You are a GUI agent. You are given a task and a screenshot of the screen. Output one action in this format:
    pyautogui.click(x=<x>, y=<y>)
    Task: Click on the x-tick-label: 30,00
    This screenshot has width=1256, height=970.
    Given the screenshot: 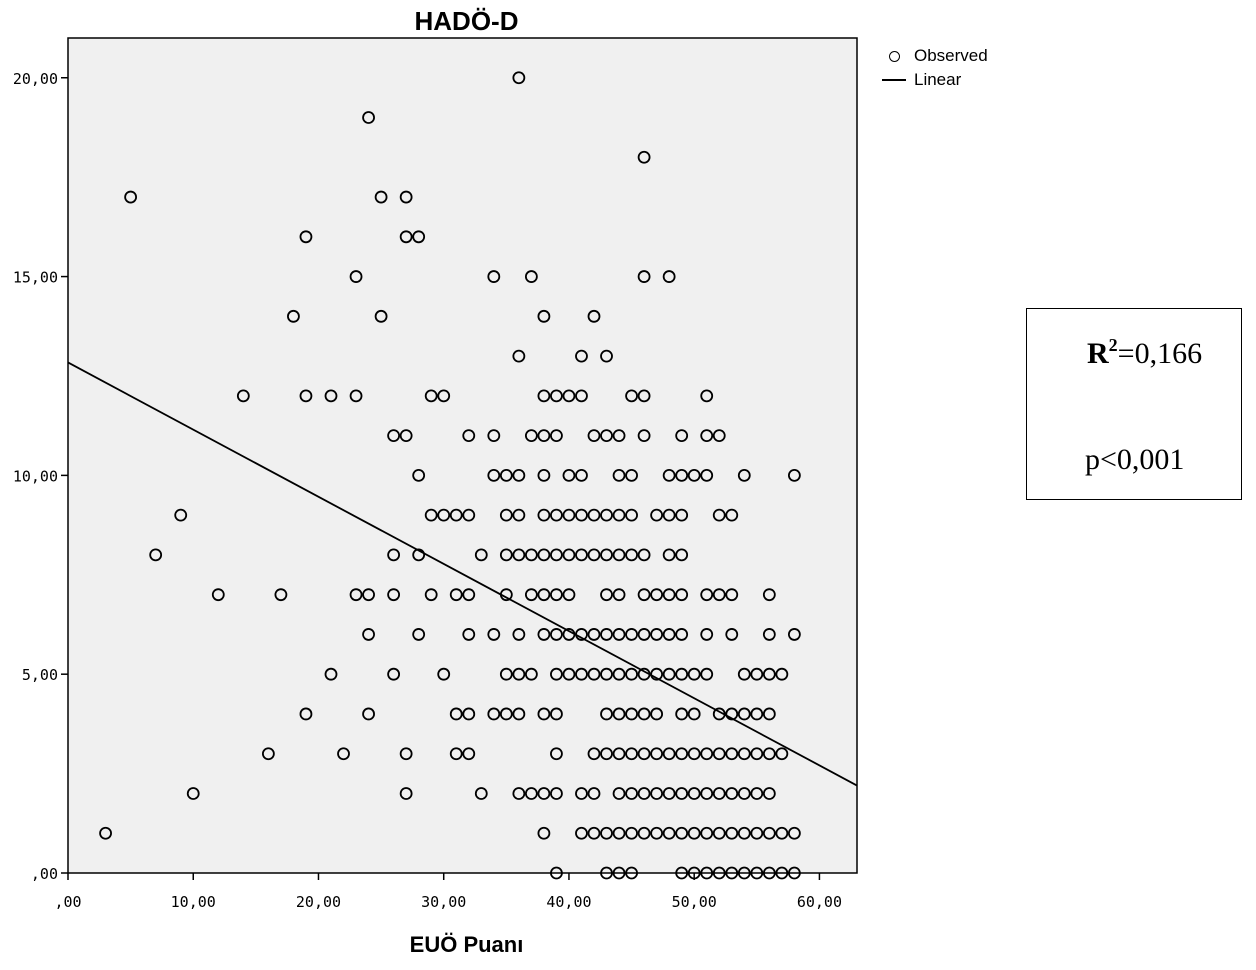 What is the action you would take?
    pyautogui.click(x=443, y=902)
    